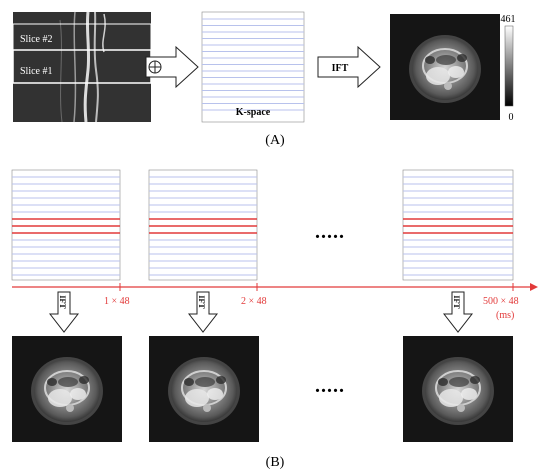 This screenshot has width=550, height=475. What do you see at coordinates (275, 462) in the screenshot?
I see `caption-b: (B)` at bounding box center [275, 462].